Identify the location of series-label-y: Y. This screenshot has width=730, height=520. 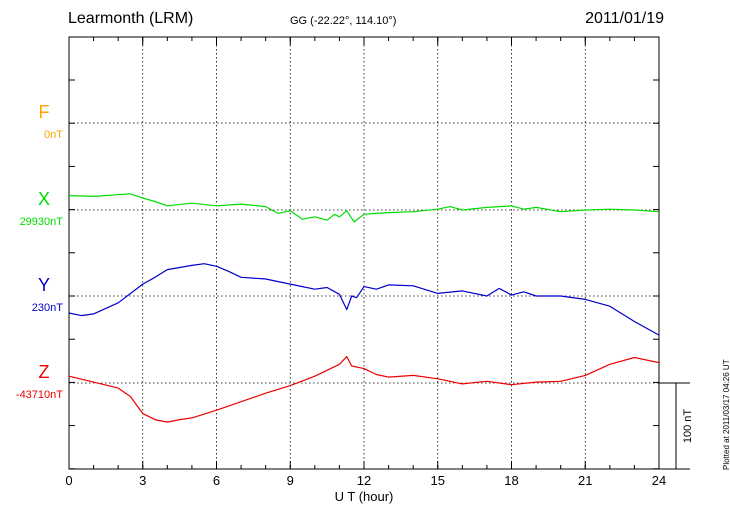
(44, 285).